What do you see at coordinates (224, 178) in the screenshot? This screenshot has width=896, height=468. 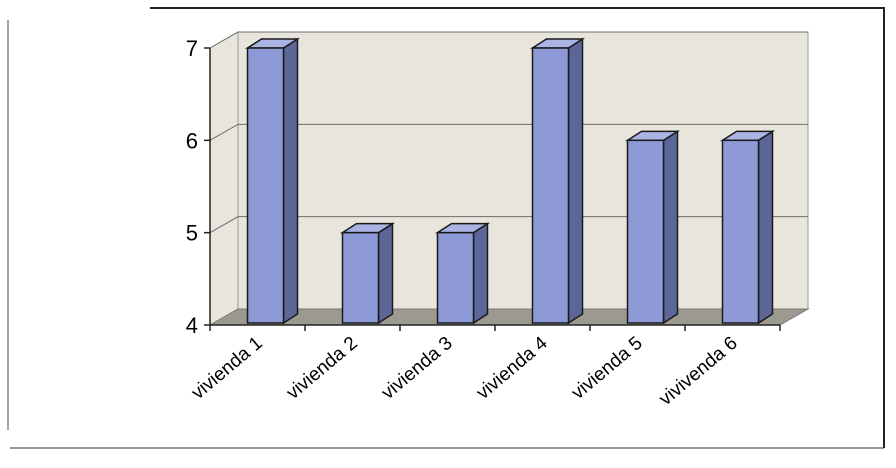 I see `side-wall` at bounding box center [224, 178].